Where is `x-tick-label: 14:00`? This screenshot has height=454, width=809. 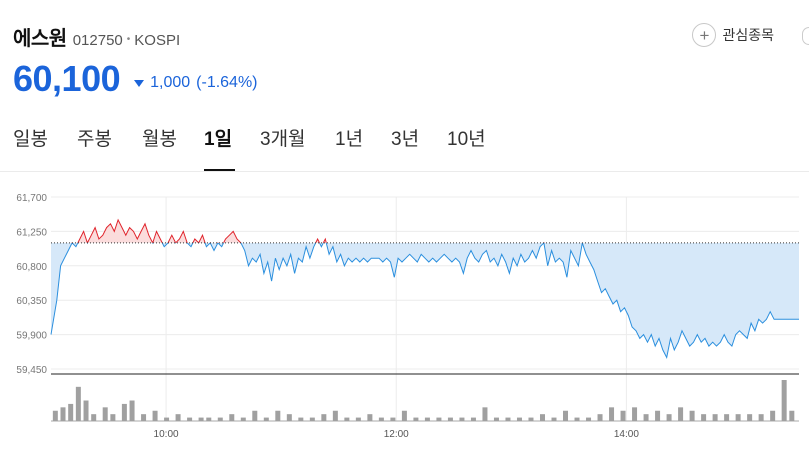 x-tick-label: 14:00 is located at coordinates (626, 434).